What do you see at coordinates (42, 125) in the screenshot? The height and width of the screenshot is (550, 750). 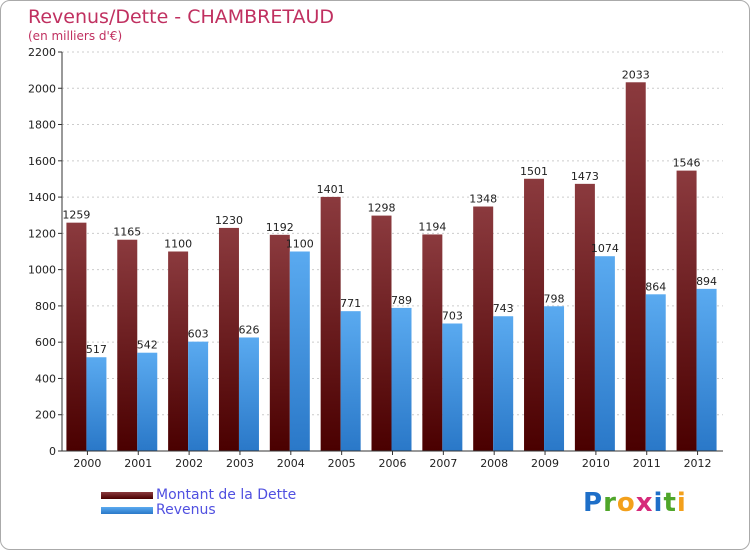 I see `y-tick-label: 1800` at bounding box center [42, 125].